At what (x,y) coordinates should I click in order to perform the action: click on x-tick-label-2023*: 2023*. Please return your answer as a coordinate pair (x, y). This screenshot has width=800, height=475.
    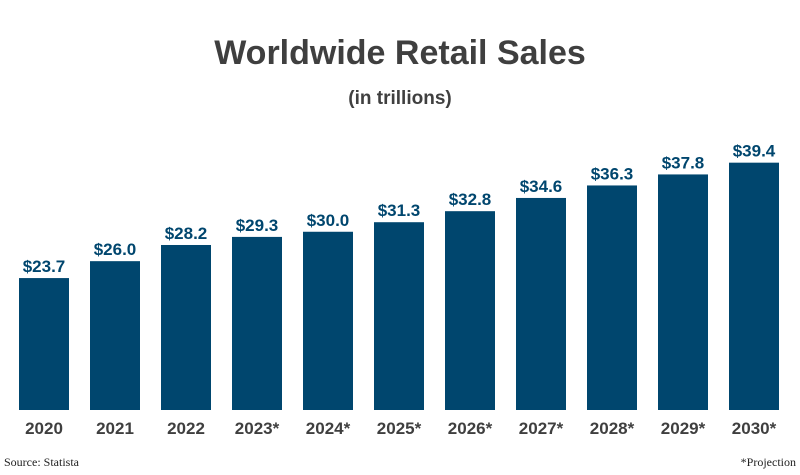
    Looking at the image, I should click on (257, 428).